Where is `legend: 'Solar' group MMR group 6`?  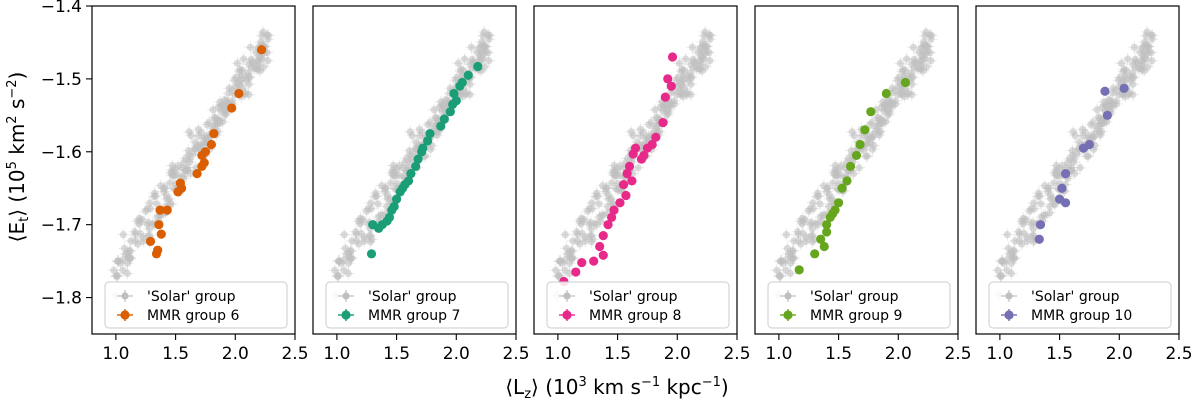
legend: 'Solar' group MMR group 6 is located at coordinates (196, 305).